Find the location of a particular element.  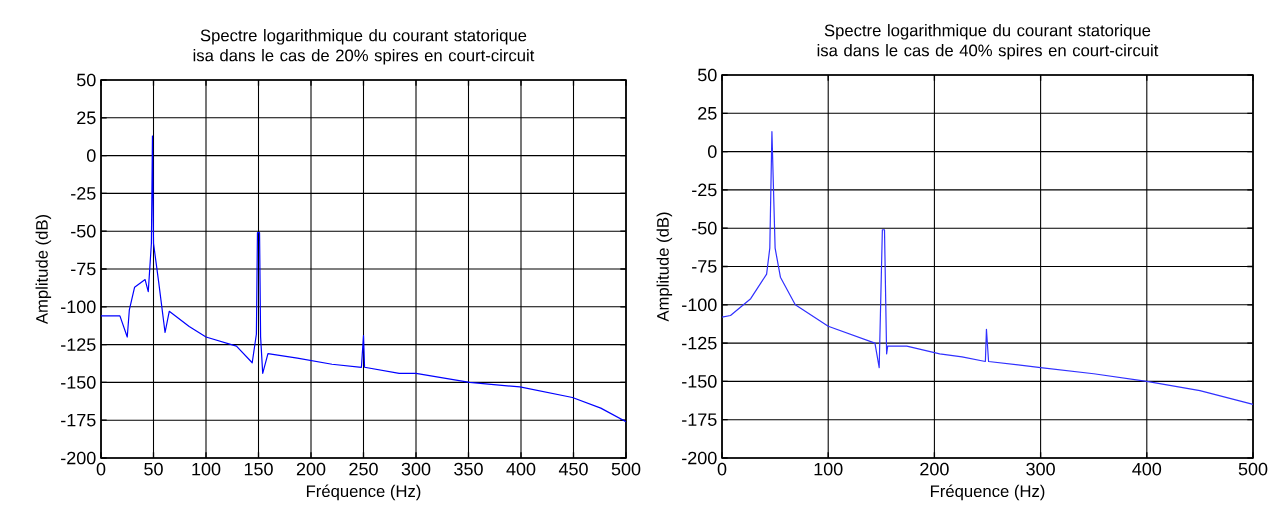

x-tick-label: 150 is located at coordinates (258, 469).